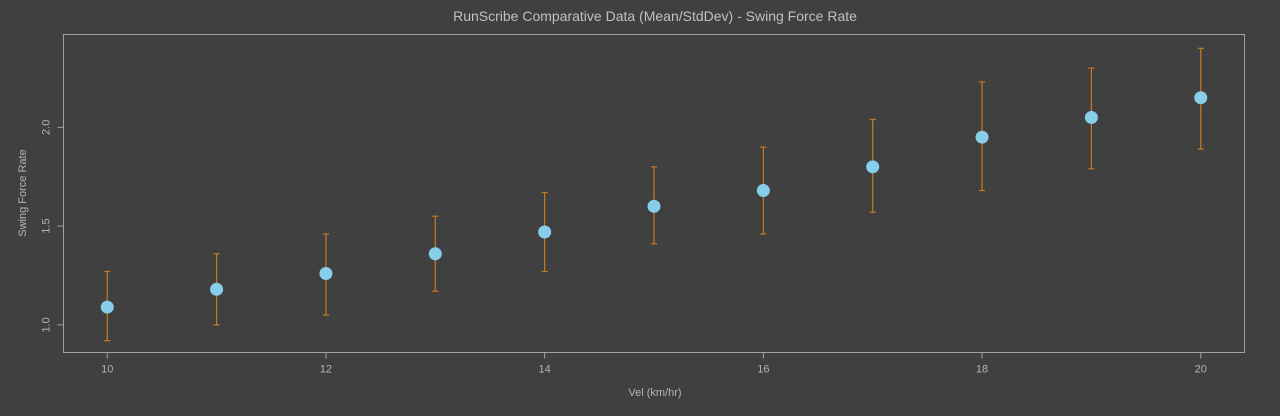 The image size is (1280, 416). Describe the element at coordinates (47, 324) in the screenshot. I see `y-tick-label: 1.0` at that location.